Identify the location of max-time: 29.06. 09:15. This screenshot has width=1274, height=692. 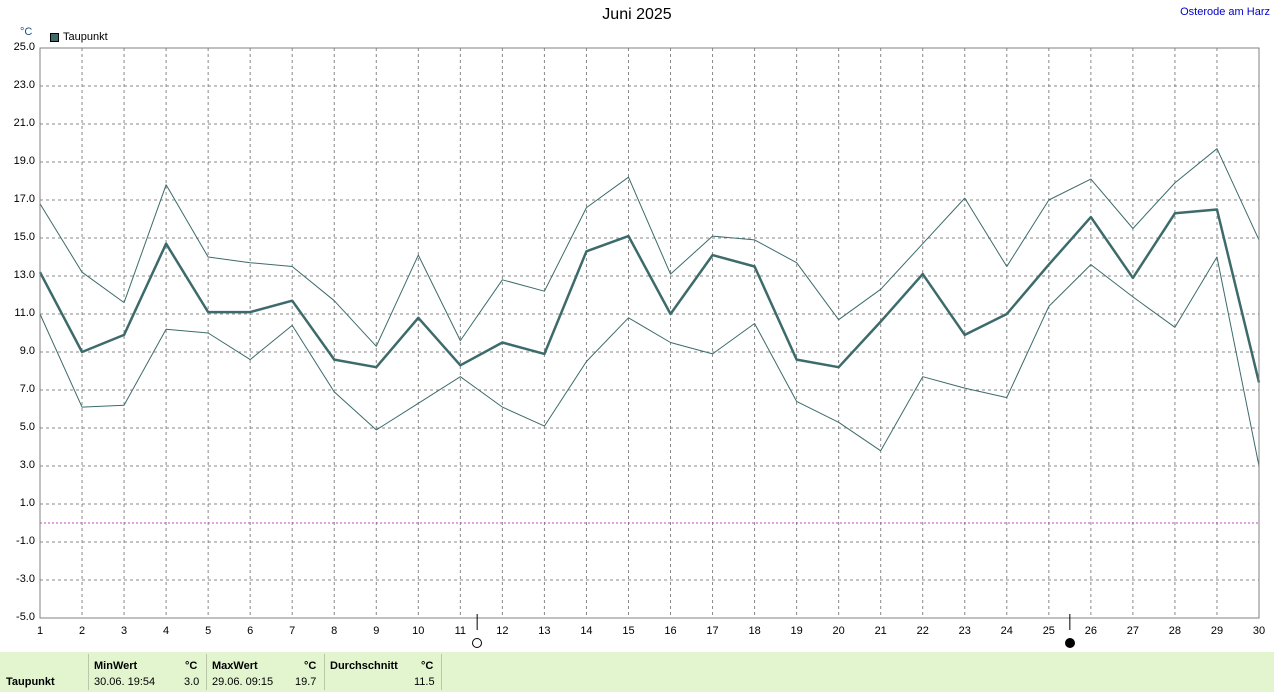
(243, 682).